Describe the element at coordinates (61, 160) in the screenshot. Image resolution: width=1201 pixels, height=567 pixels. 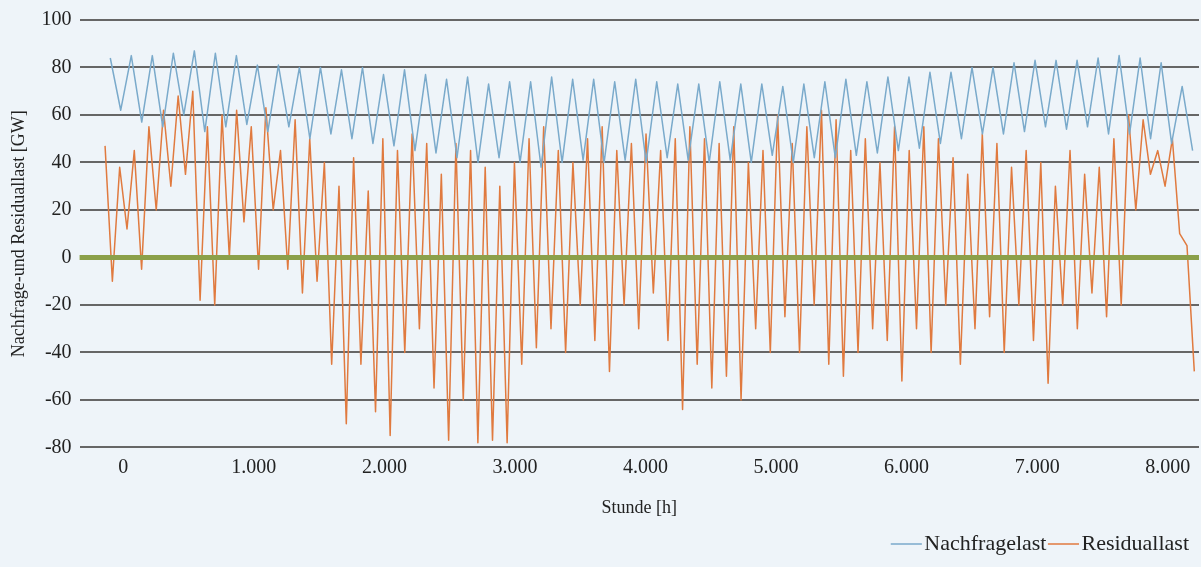
I see `y-tick-label: 40` at that location.